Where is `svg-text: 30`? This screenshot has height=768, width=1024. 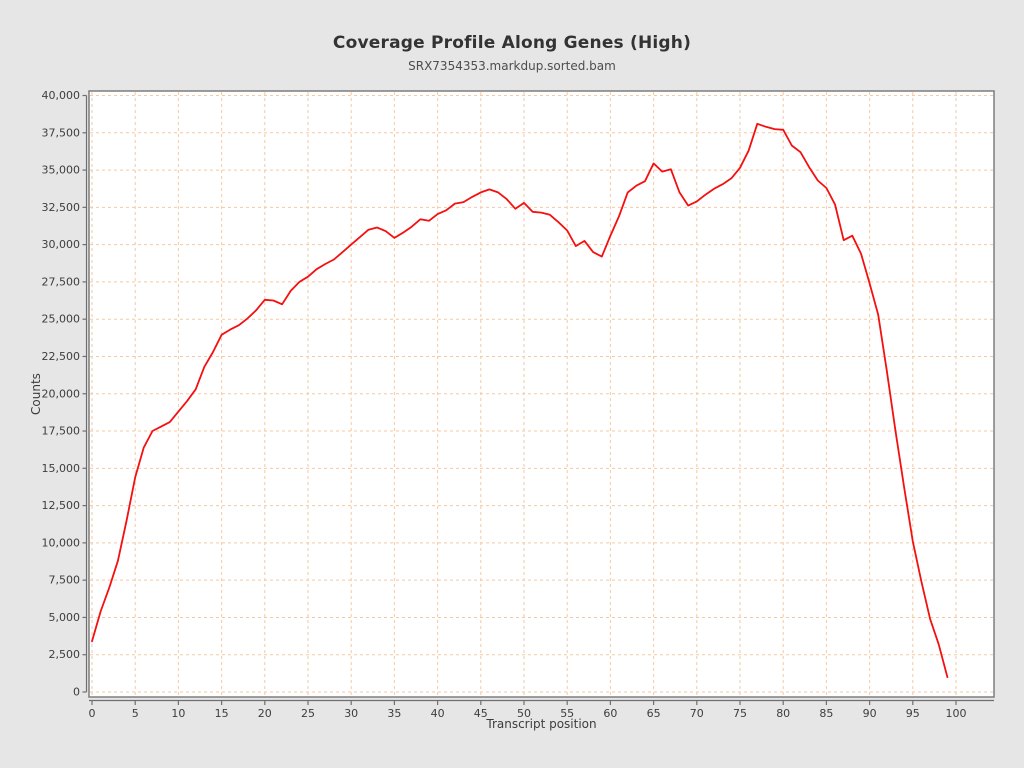 svg-text: 30 is located at coordinates (351, 713).